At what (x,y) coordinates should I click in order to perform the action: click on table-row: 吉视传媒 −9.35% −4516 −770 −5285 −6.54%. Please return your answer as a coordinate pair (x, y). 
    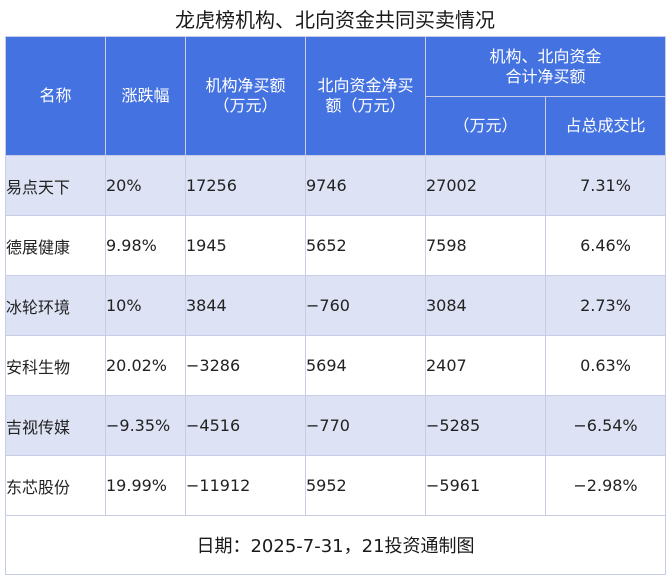
    Looking at the image, I should click on (336, 425).